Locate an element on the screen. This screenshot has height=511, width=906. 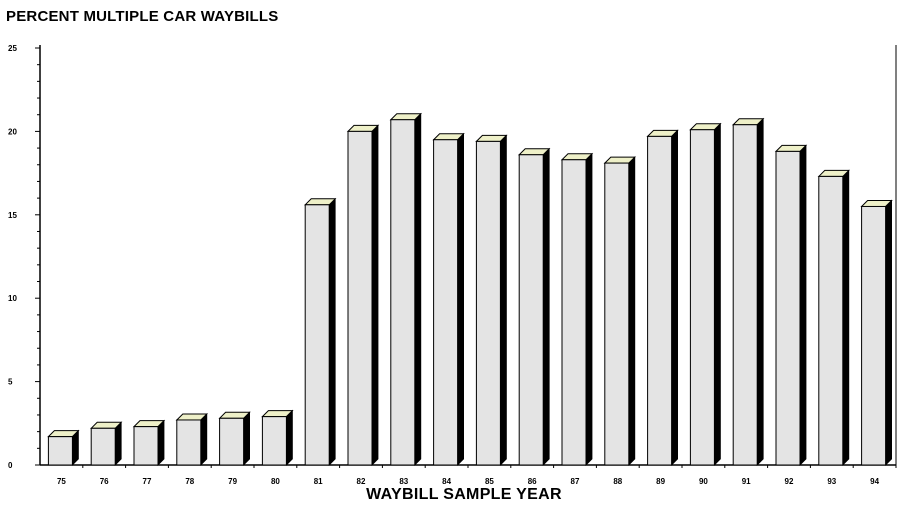
y-axis-ticks: 0 5 10 15 20 25 is located at coordinates (24, 257).